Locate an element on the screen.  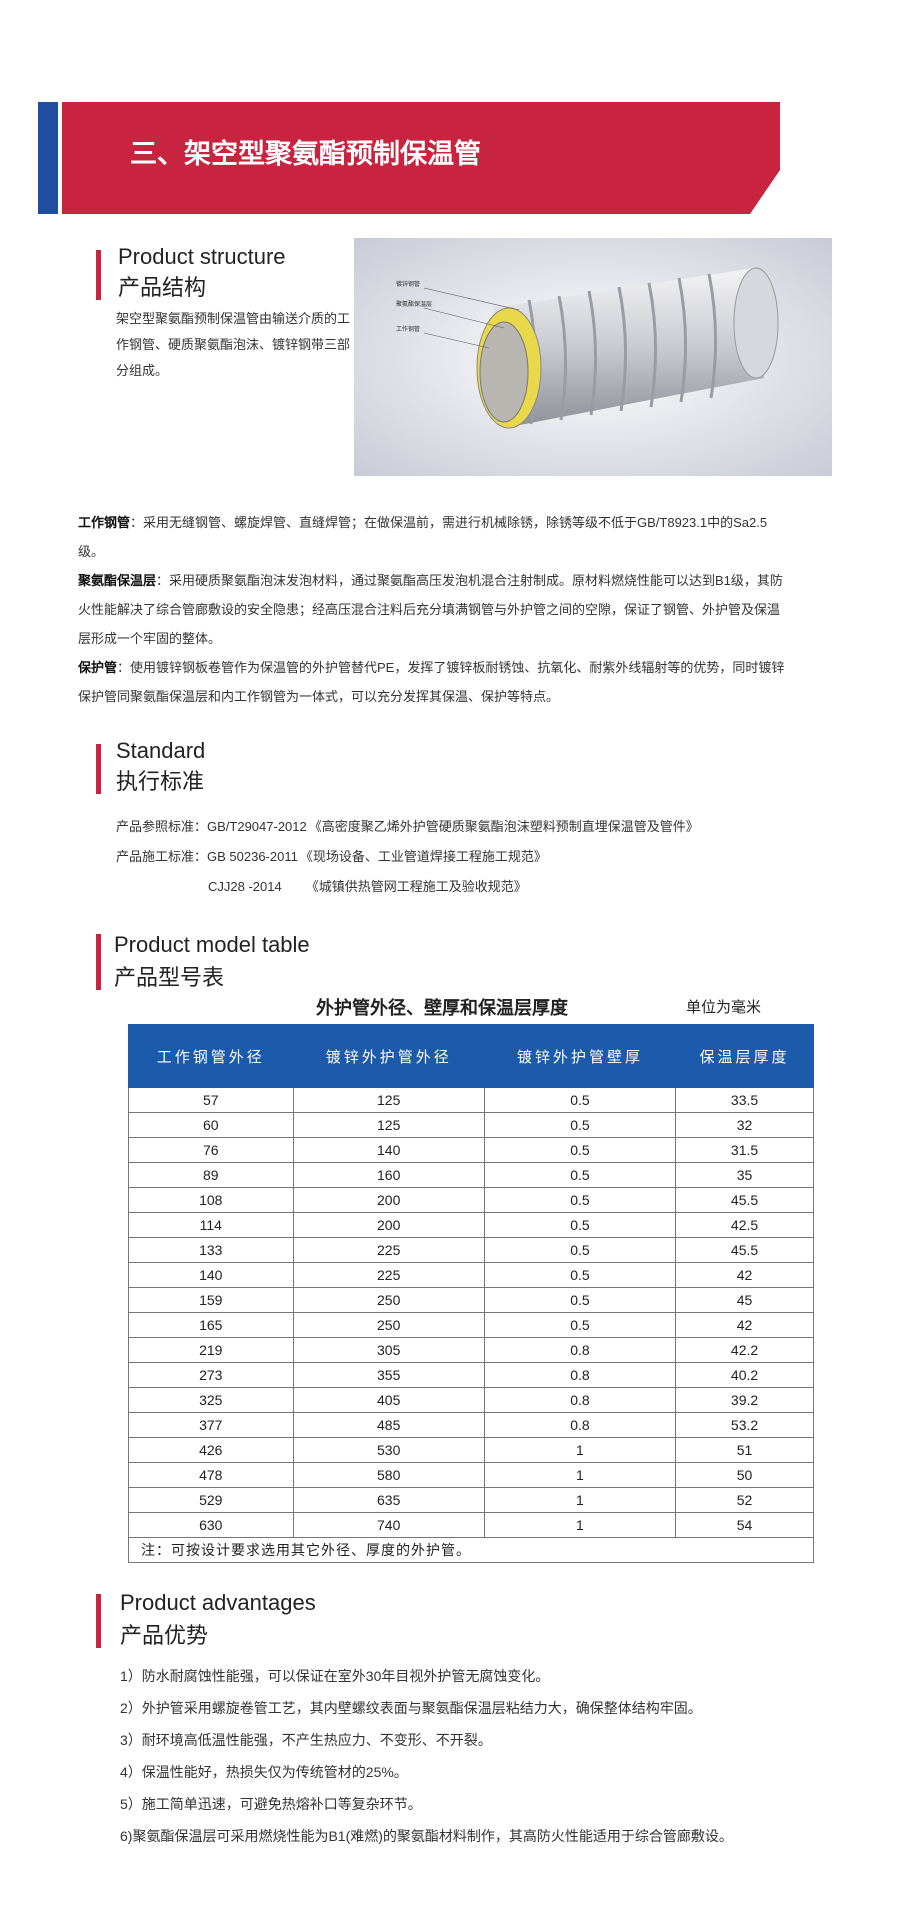
header-cell: 工作钢管外径 is located at coordinates (211, 1056).